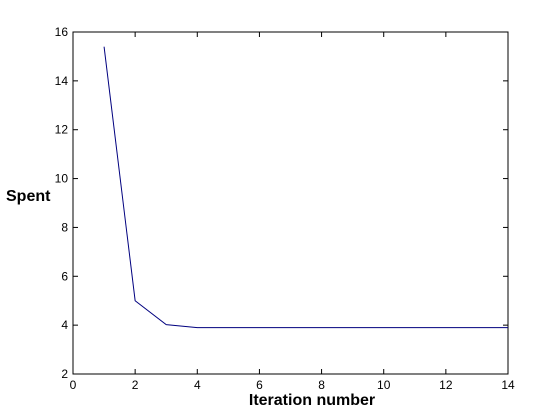 The image size is (560, 420). Describe the element at coordinates (62, 179) in the screenshot. I see `y-tick-label: 10` at that location.